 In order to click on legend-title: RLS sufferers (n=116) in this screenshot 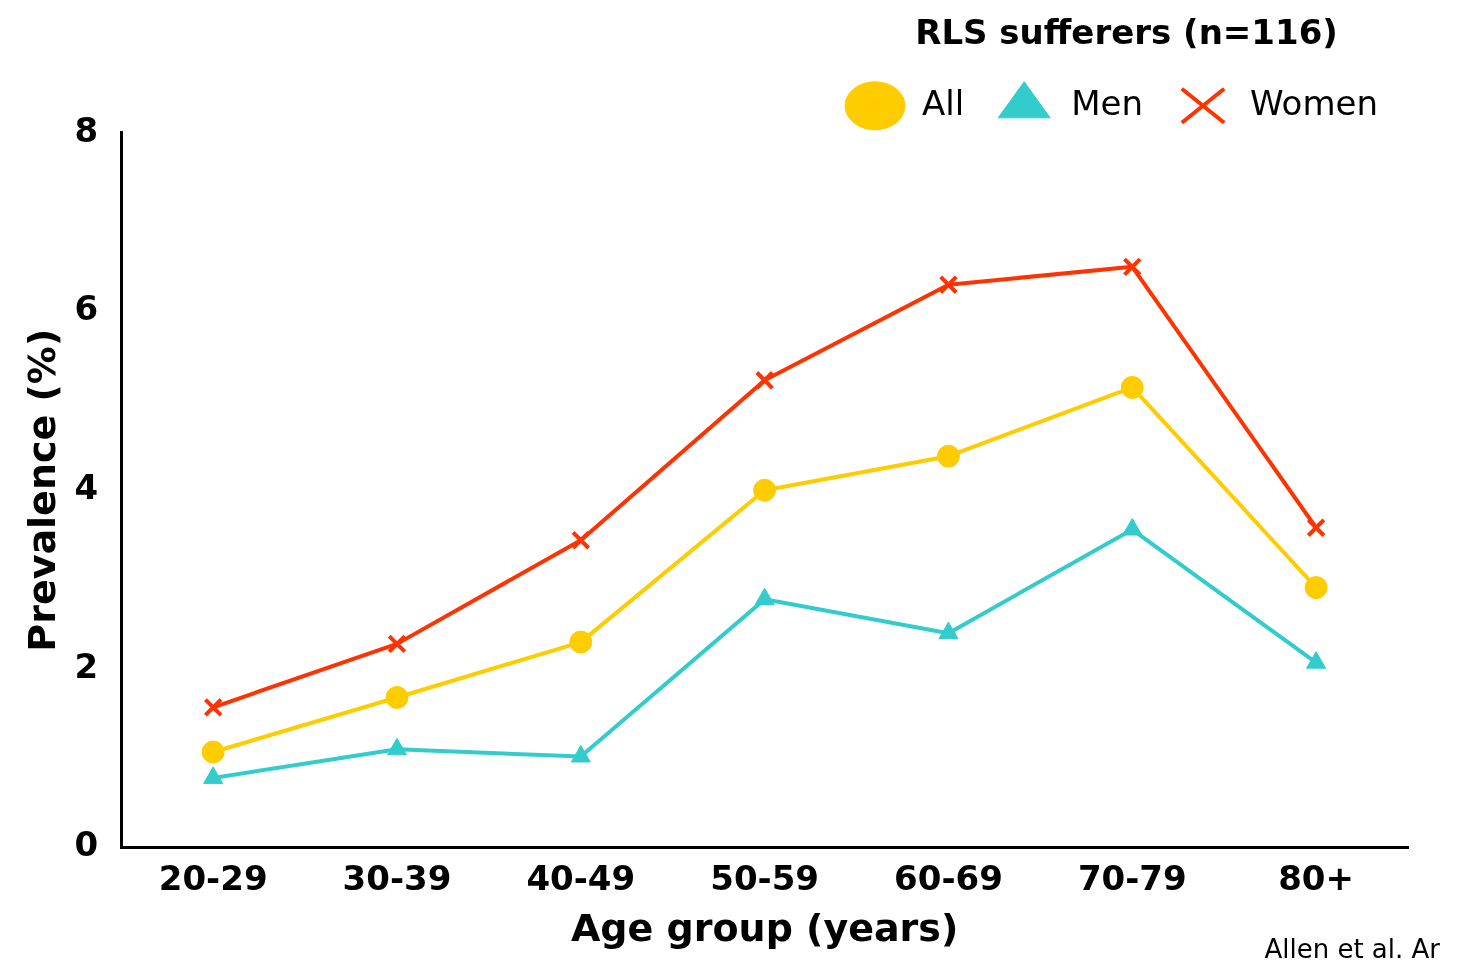, I will do `click(1126, 31)`.